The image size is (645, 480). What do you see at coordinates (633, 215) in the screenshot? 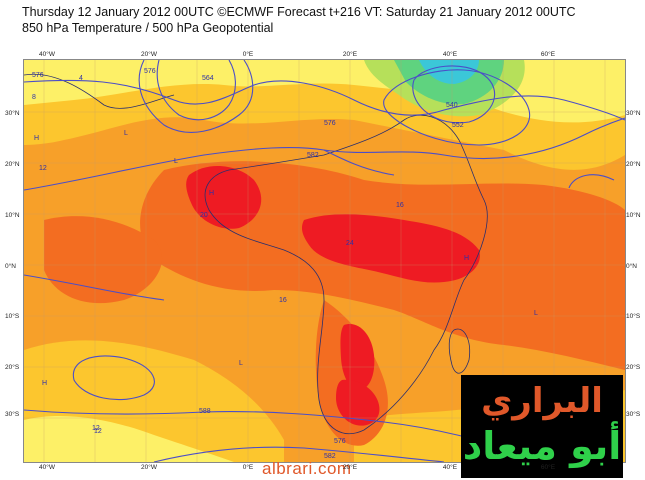
I see `lat-label-right: 10°N` at bounding box center [633, 215].